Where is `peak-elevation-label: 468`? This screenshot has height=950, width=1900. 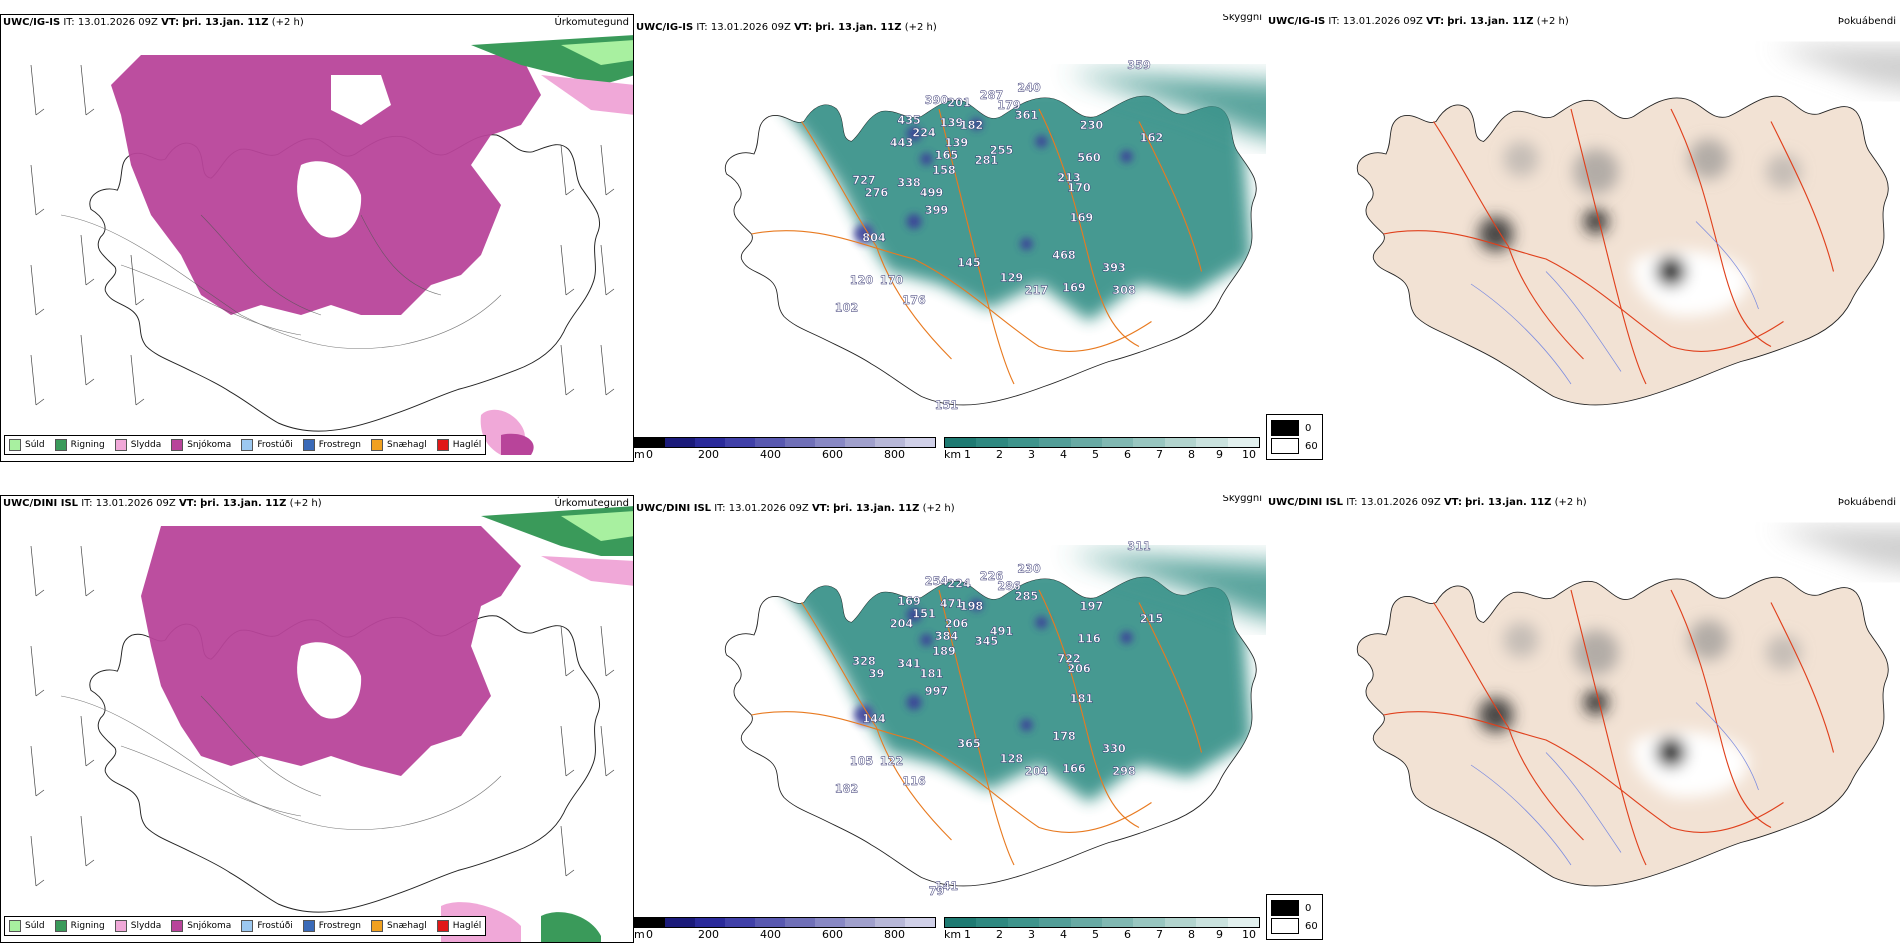 peak-elevation-label: 468 is located at coordinates (1064, 255).